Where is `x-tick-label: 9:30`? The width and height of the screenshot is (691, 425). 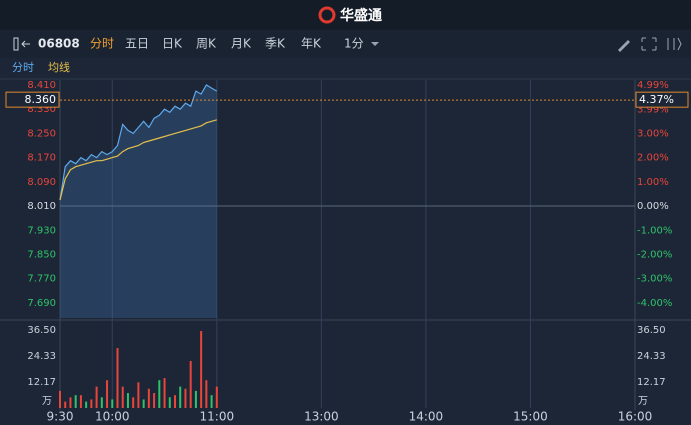 x-tick-label: 9:30 is located at coordinates (60, 417).